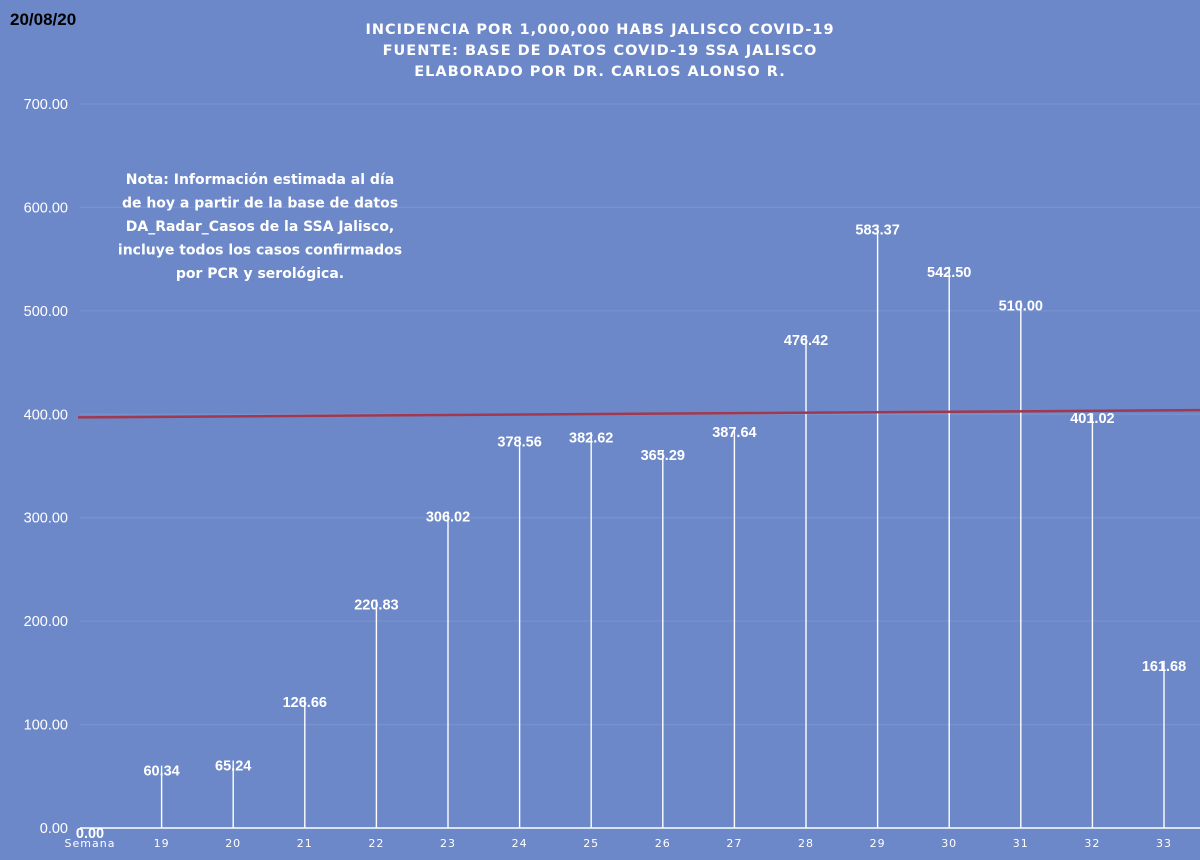 The width and height of the screenshot is (1200, 860). What do you see at coordinates (878, 843) in the screenshot?
I see `x-tick-label: 29` at bounding box center [878, 843].